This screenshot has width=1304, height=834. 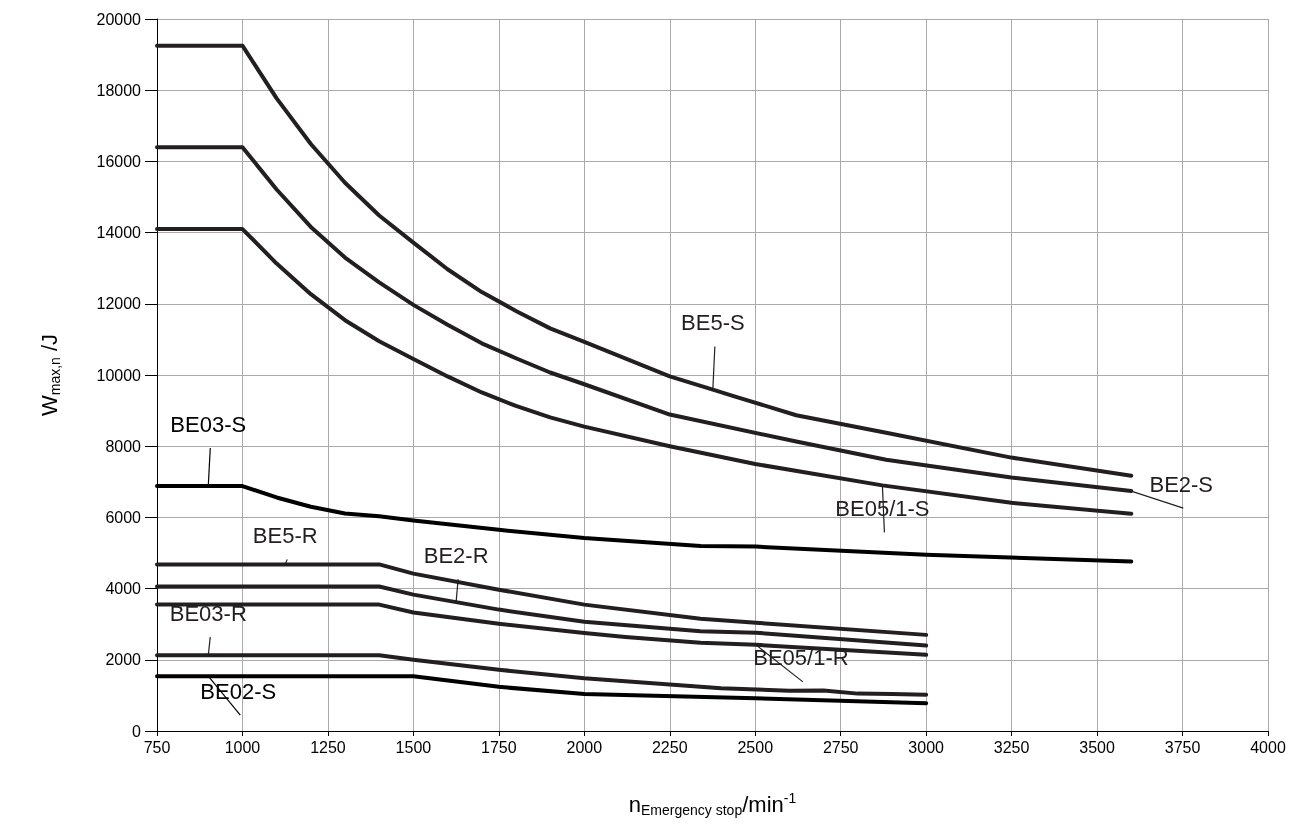 I want to click on y-tick-label: 12000, so click(x=119, y=304).